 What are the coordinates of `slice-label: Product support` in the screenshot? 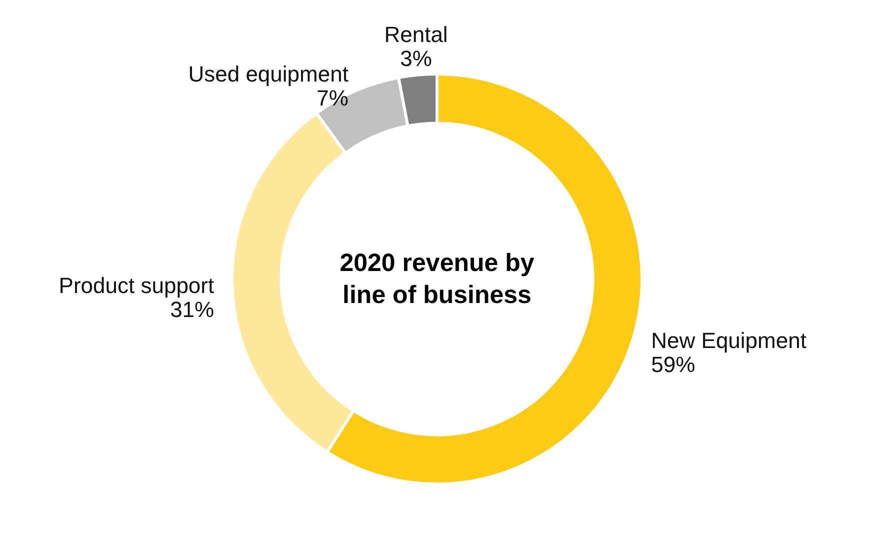 It's located at (136, 285).